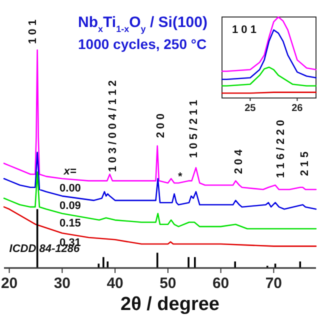 Image resolution: width=320 pixels, height=320 pixels. I want to click on x-tick-label: 50, so click(168, 283).